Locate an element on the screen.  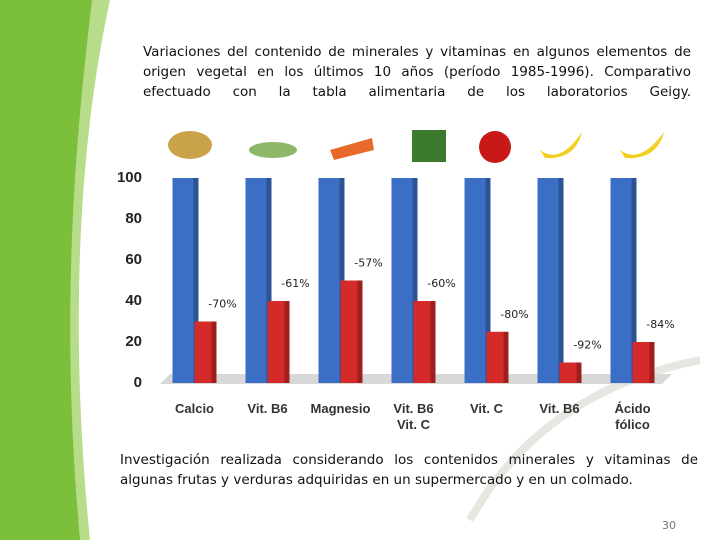
herb-icon is located at coordinates (429, 146).